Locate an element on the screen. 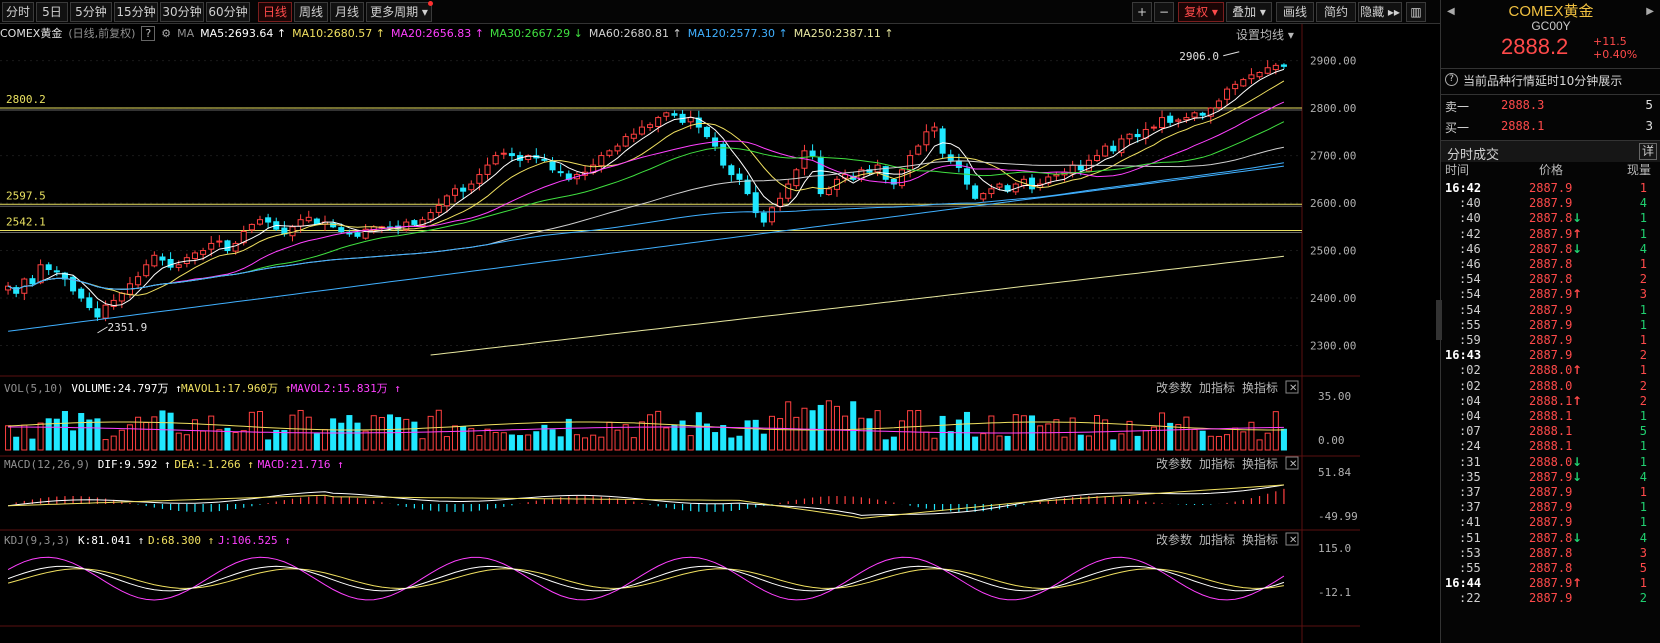  trade-time: :22 is located at coordinates (1470, 598).